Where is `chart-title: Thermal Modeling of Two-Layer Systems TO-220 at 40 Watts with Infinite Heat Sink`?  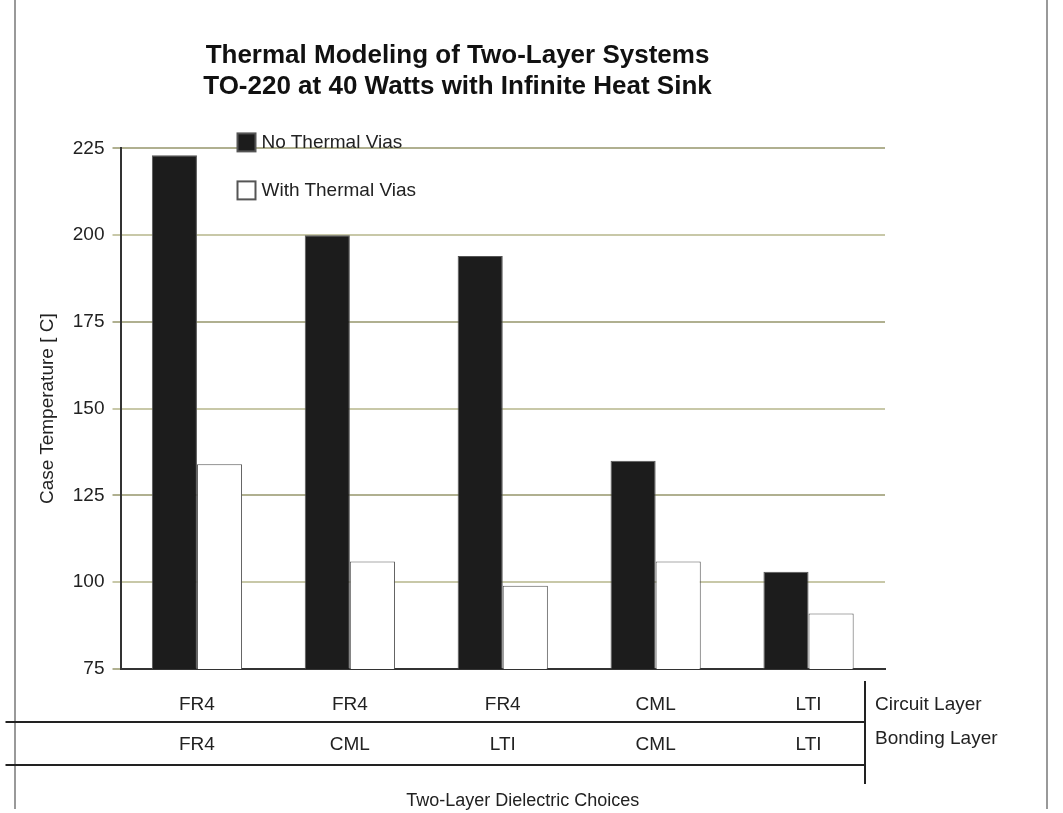 chart-title: Thermal Modeling of Two-Layer Systems TO-220 at 40 Watts with Infinite Heat Sink is located at coordinates (458, 69).